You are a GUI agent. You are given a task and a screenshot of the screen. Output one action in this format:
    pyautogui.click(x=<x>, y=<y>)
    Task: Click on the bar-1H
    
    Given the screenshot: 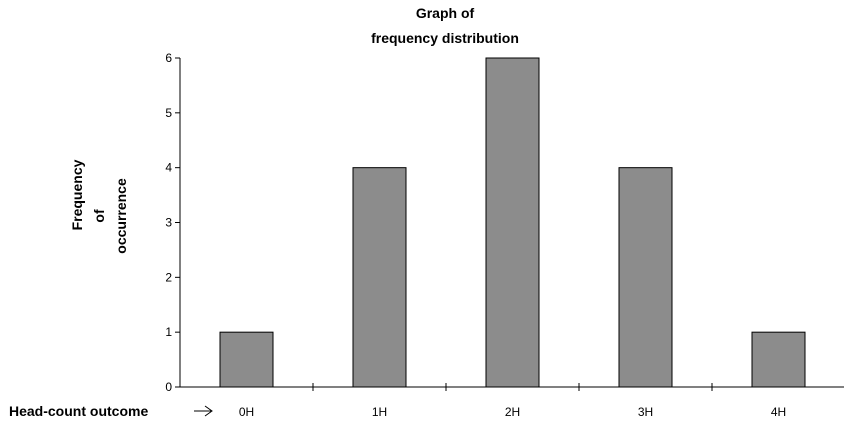 What is the action you would take?
    pyautogui.click(x=379, y=277)
    